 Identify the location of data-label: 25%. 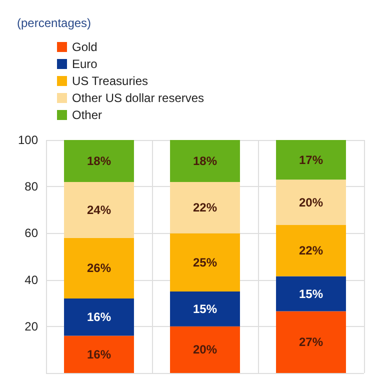
(205, 262).